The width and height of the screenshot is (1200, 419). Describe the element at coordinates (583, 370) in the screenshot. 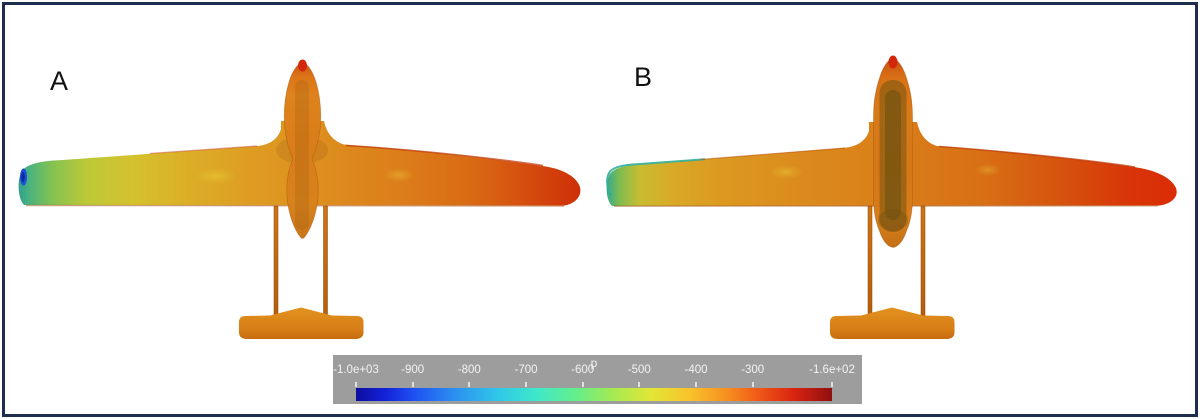

I see `colorbar-tick-label: -600` at that location.